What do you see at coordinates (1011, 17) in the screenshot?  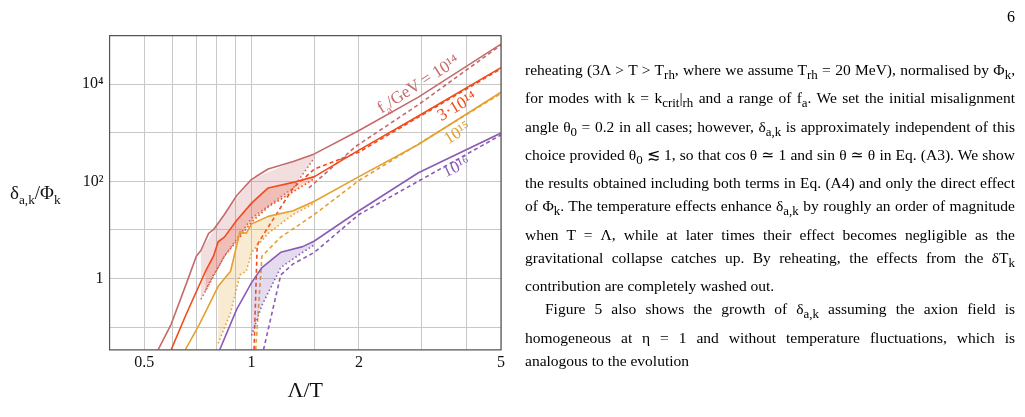 I see `text: 6` at bounding box center [1011, 17].